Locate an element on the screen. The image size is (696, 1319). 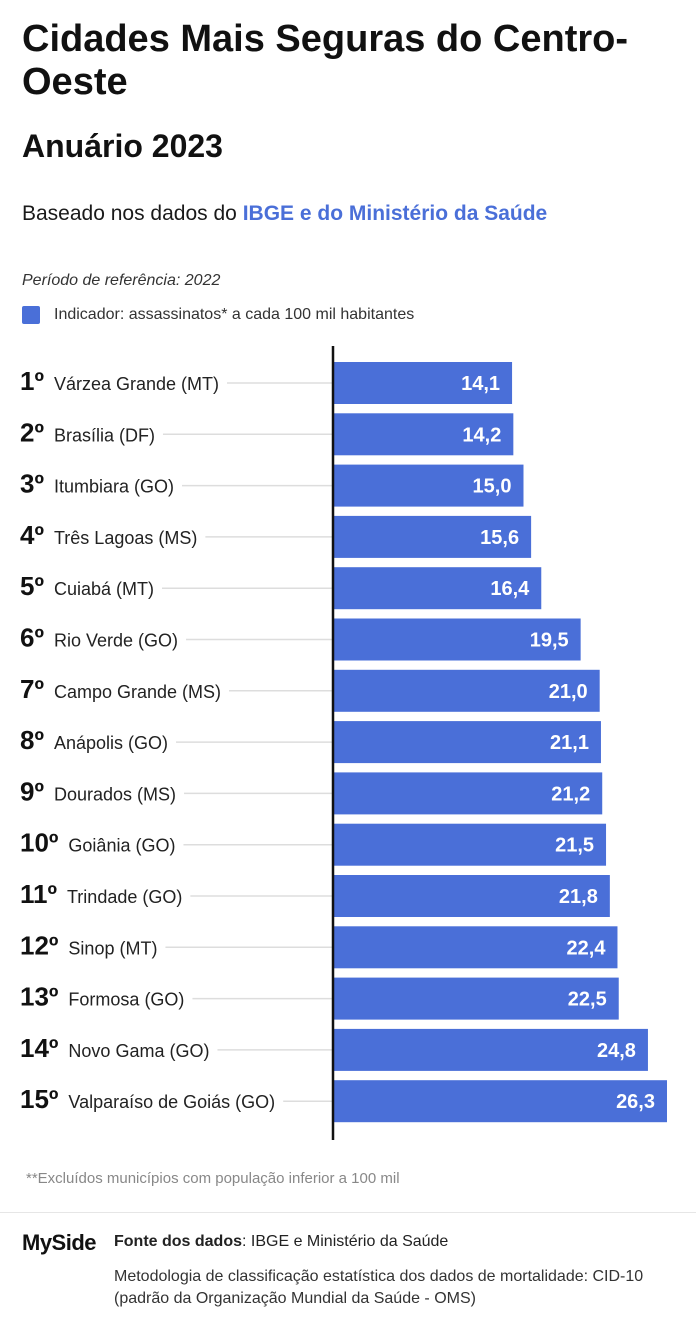
rank-label: 1º is located at coordinates (32, 381).